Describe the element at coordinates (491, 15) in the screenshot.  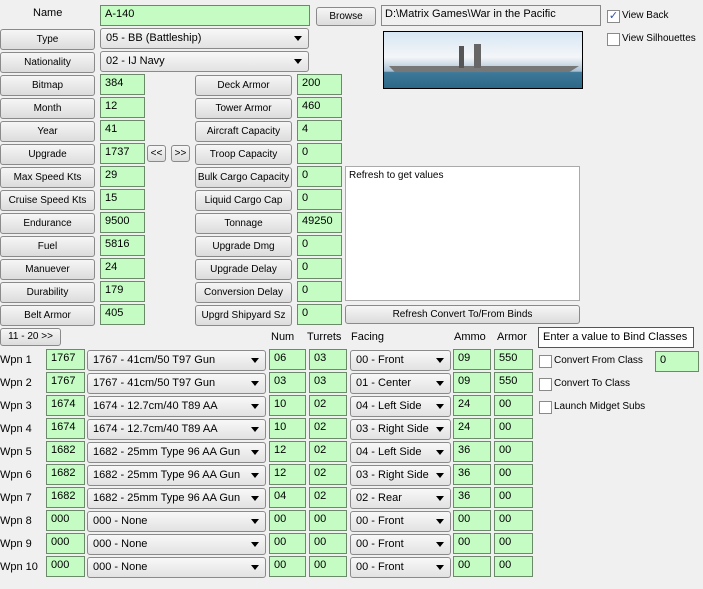
I see `path-field: D:\Matrix Games\War in the Pacific` at that location.